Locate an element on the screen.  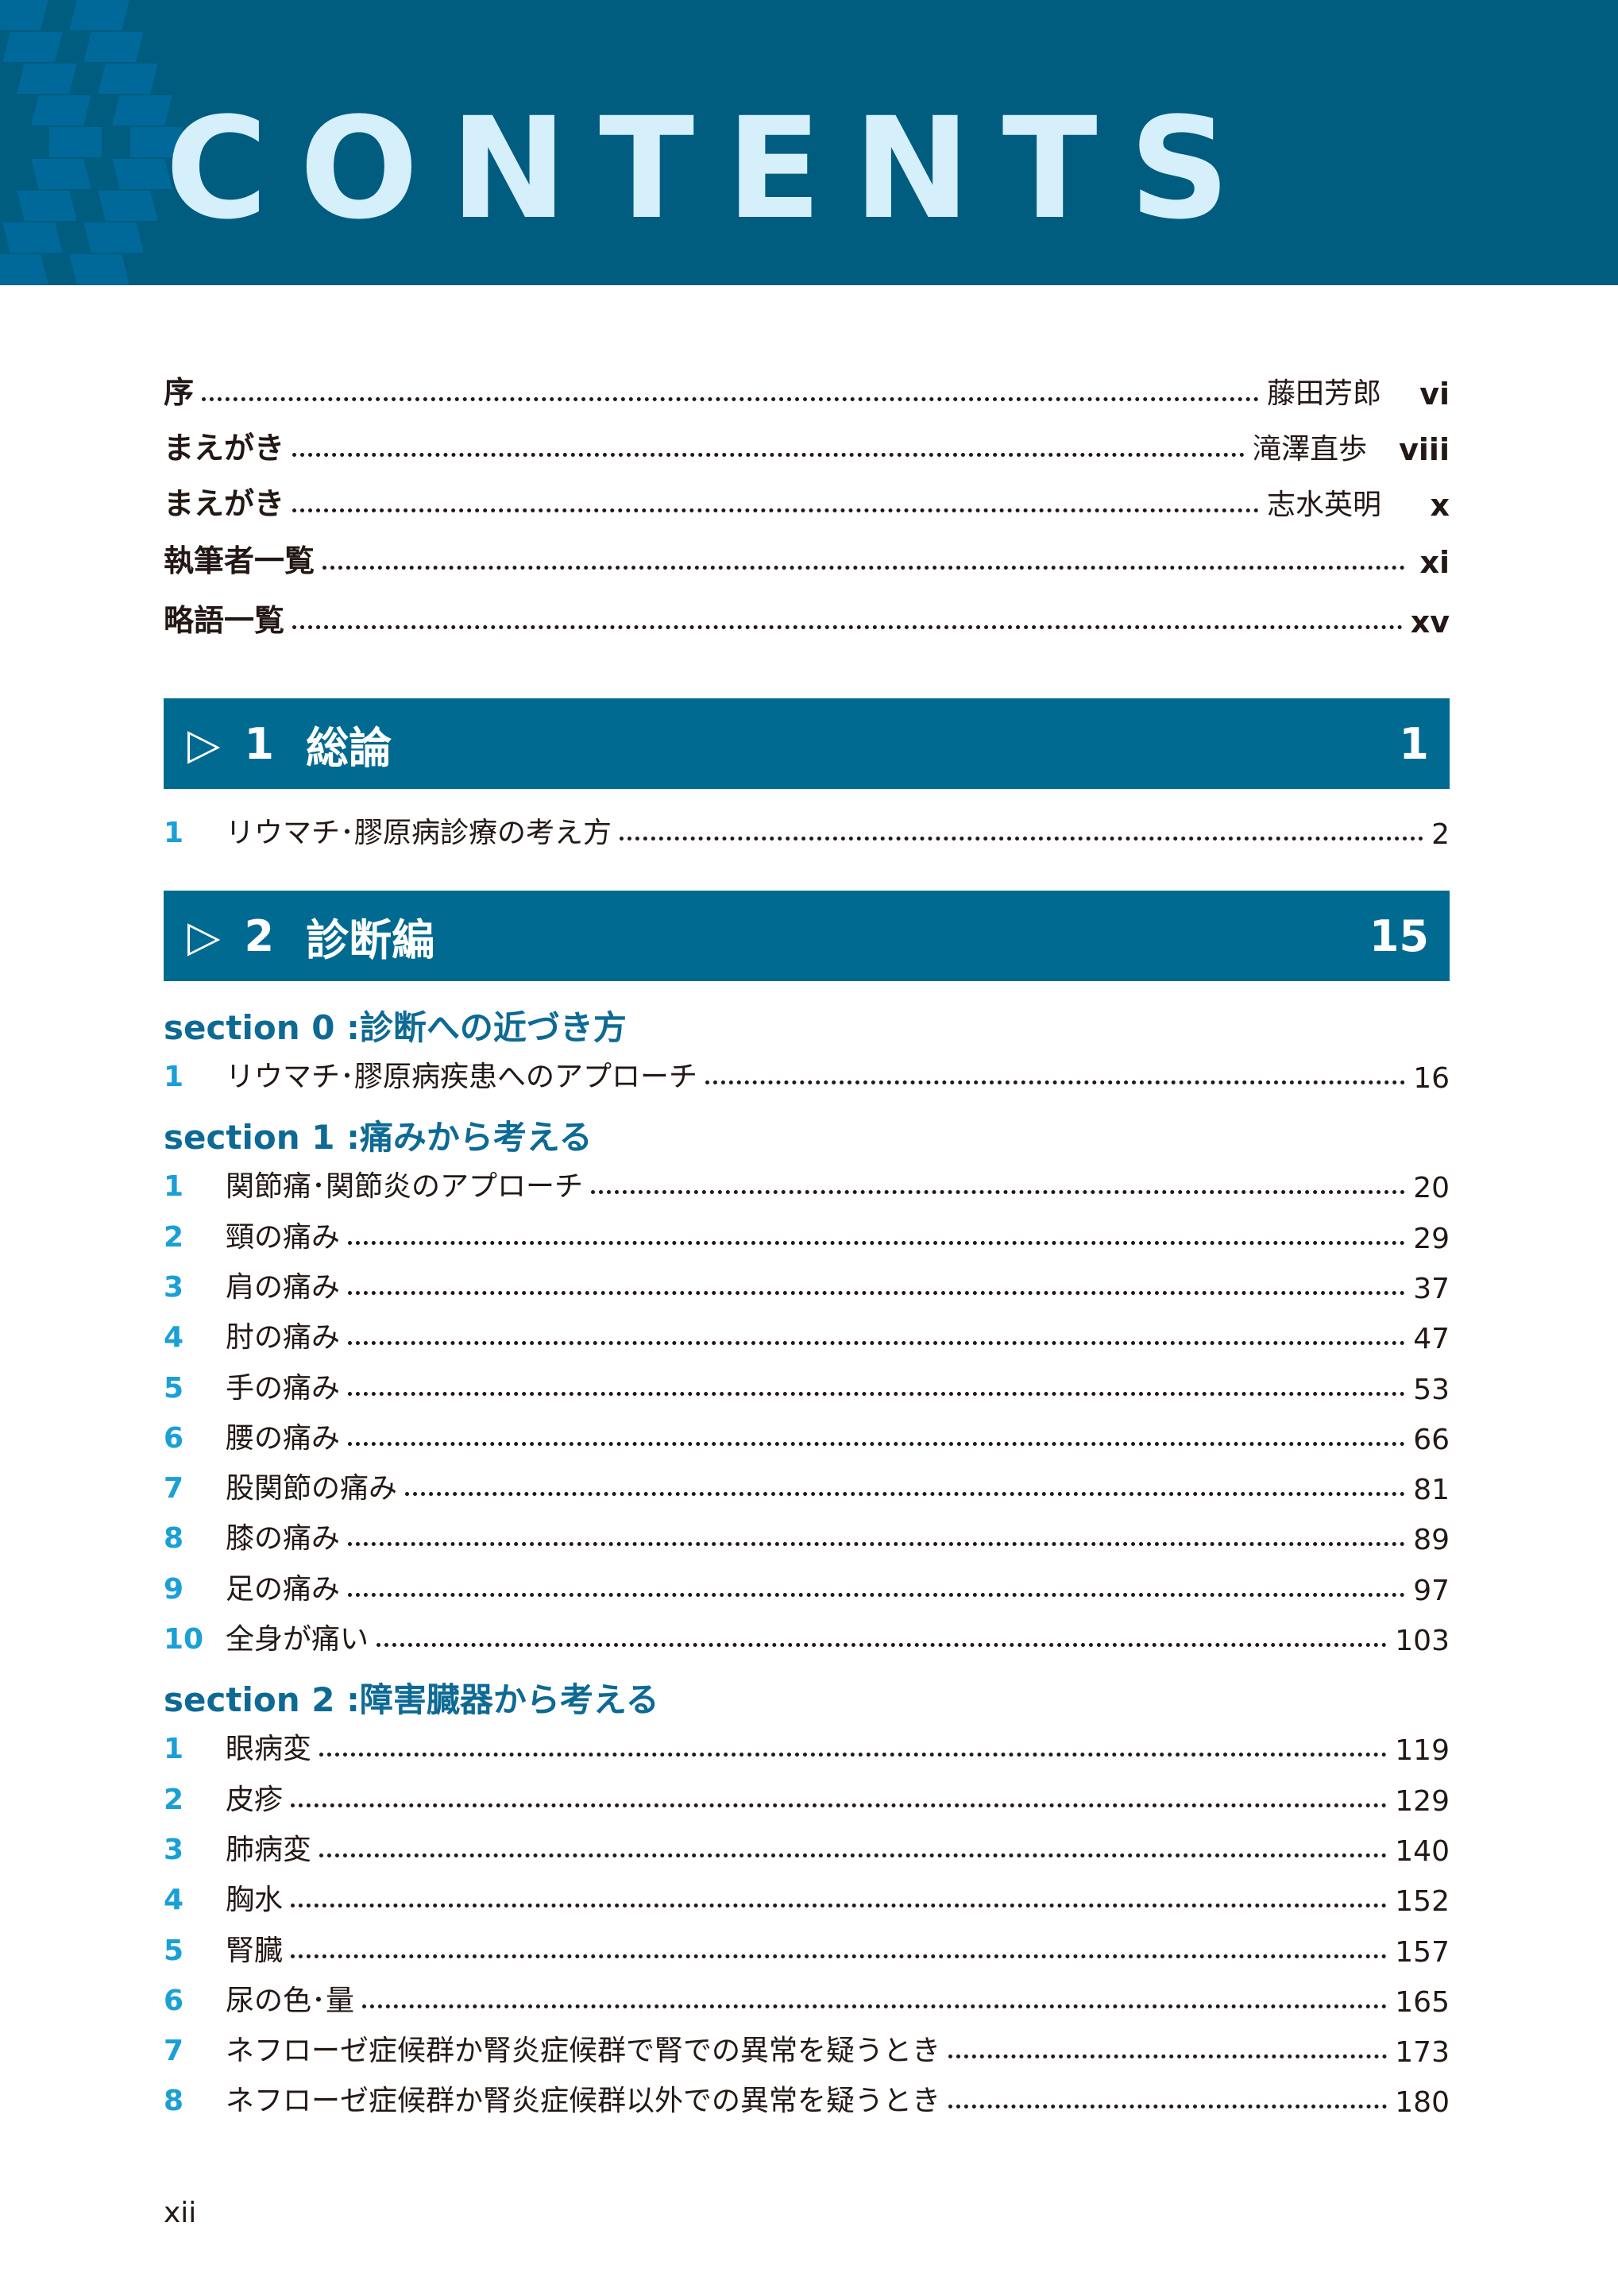
entry-label-group: 8 膝の痛み is located at coordinates (252, 1535).